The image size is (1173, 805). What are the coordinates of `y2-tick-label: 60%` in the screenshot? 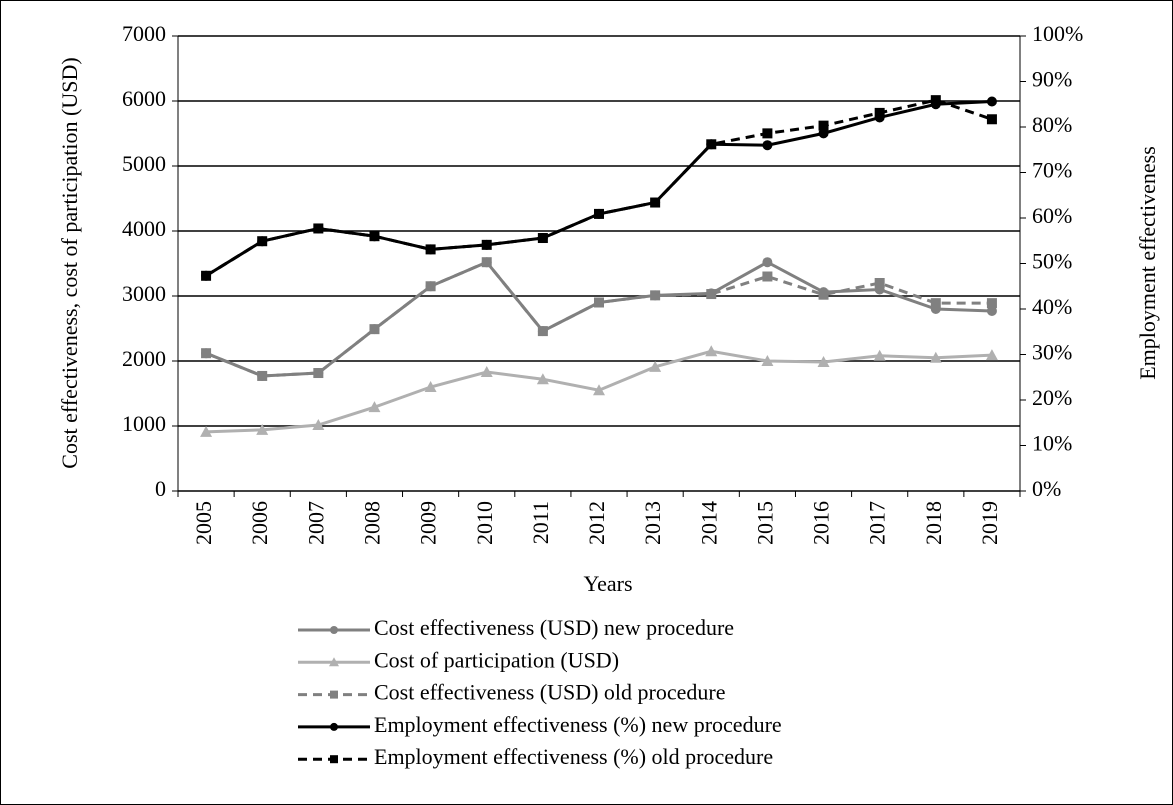 It's located at (1052, 215).